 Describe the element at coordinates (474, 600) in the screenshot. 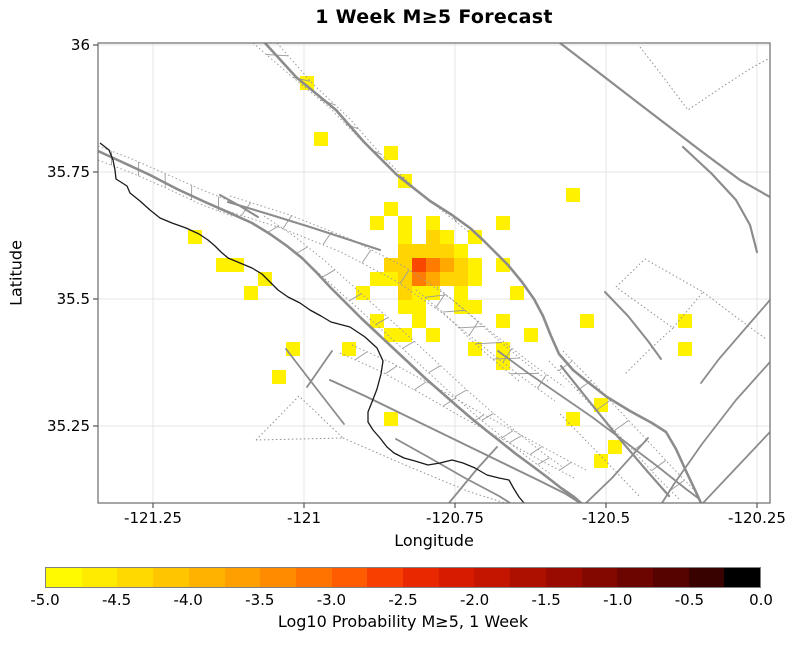

I see `colorbar-tick-label: -2.0` at that location.